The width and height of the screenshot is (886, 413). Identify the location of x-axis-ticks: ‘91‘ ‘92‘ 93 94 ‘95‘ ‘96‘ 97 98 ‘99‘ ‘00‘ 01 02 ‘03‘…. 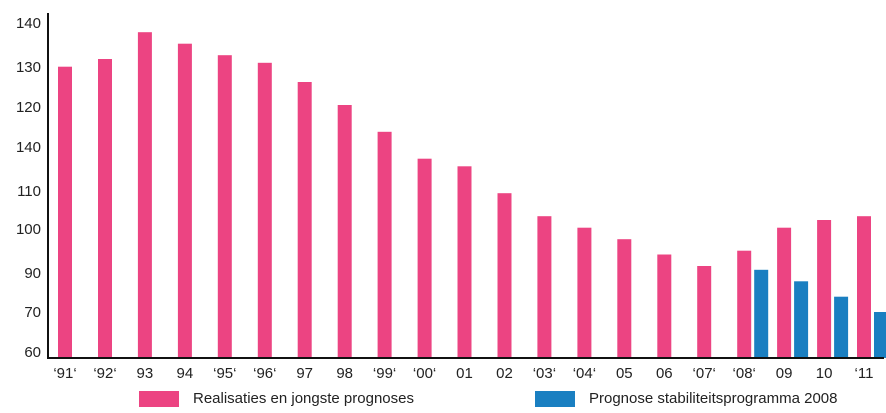
(463, 373).